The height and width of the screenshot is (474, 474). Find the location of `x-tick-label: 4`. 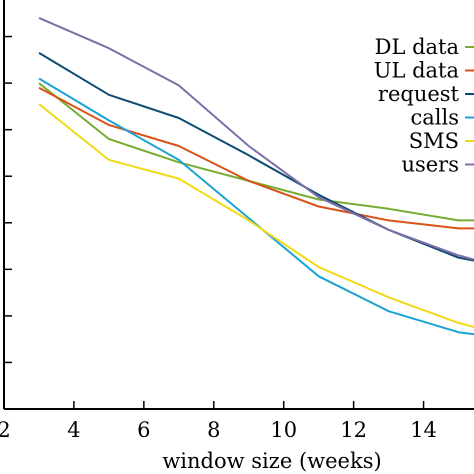

x-tick-label: 4 is located at coordinates (73, 430).